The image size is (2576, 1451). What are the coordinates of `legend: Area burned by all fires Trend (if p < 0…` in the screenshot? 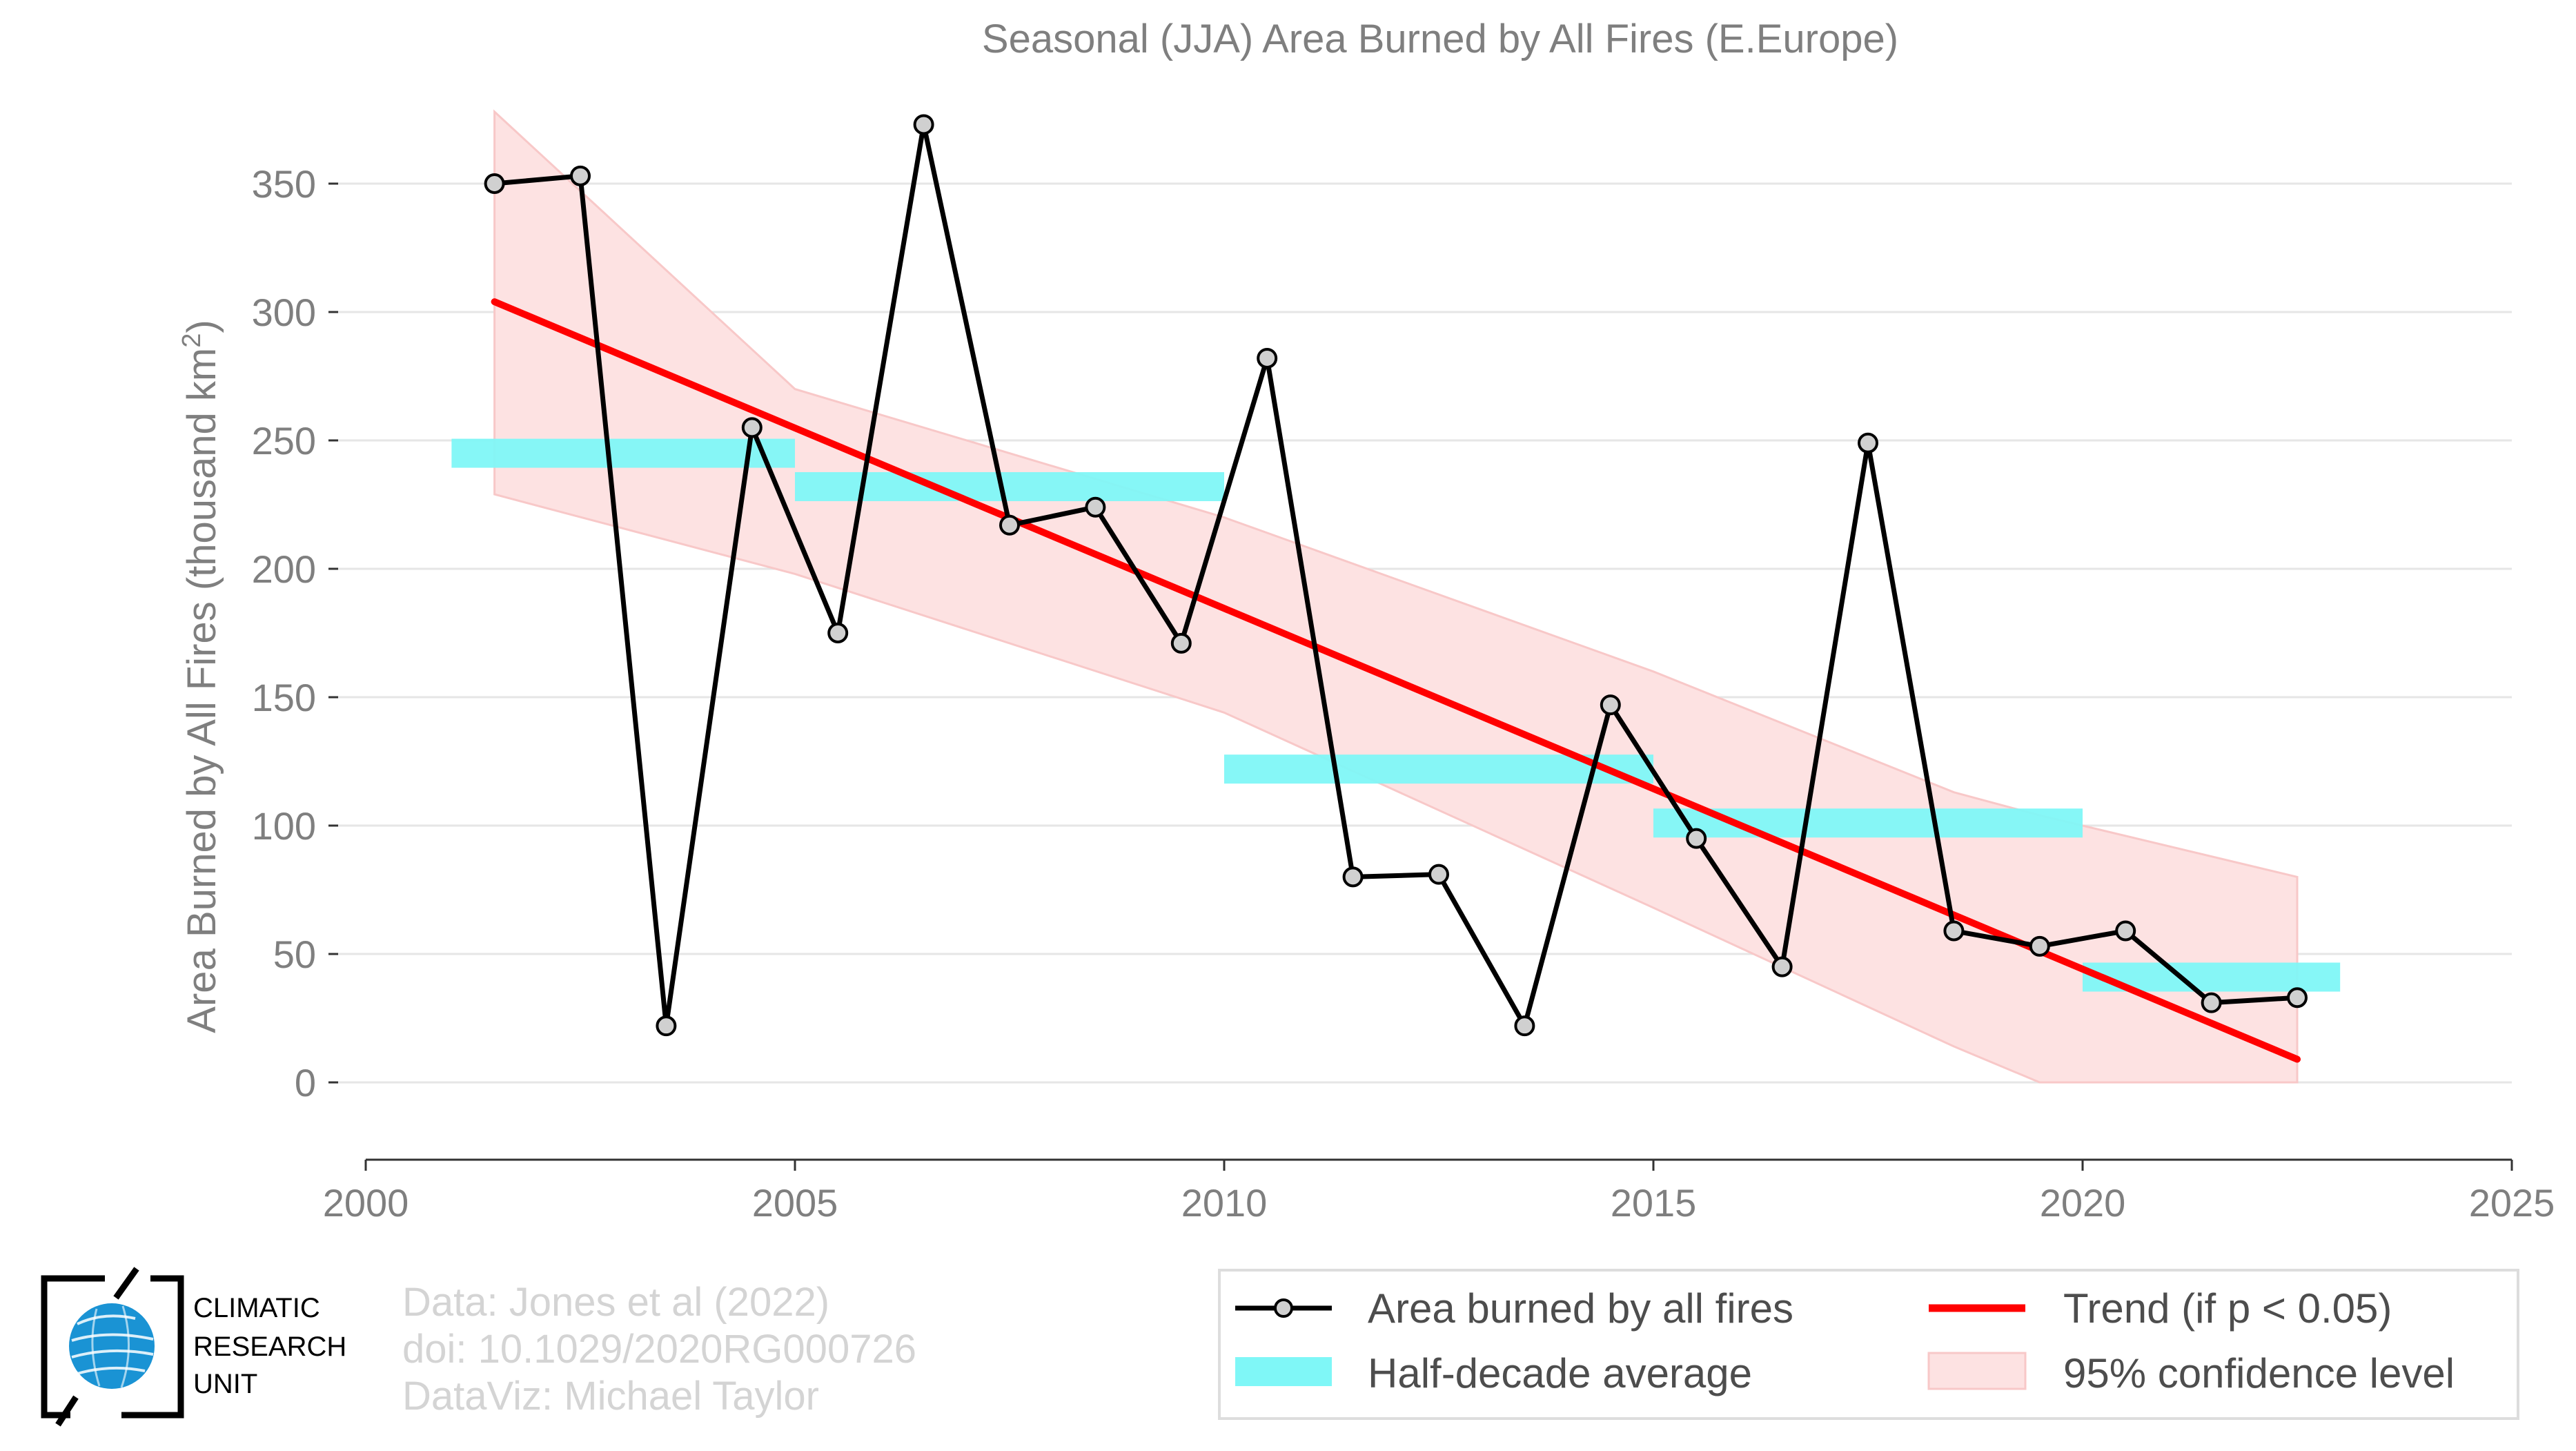 It's located at (1868, 1344).